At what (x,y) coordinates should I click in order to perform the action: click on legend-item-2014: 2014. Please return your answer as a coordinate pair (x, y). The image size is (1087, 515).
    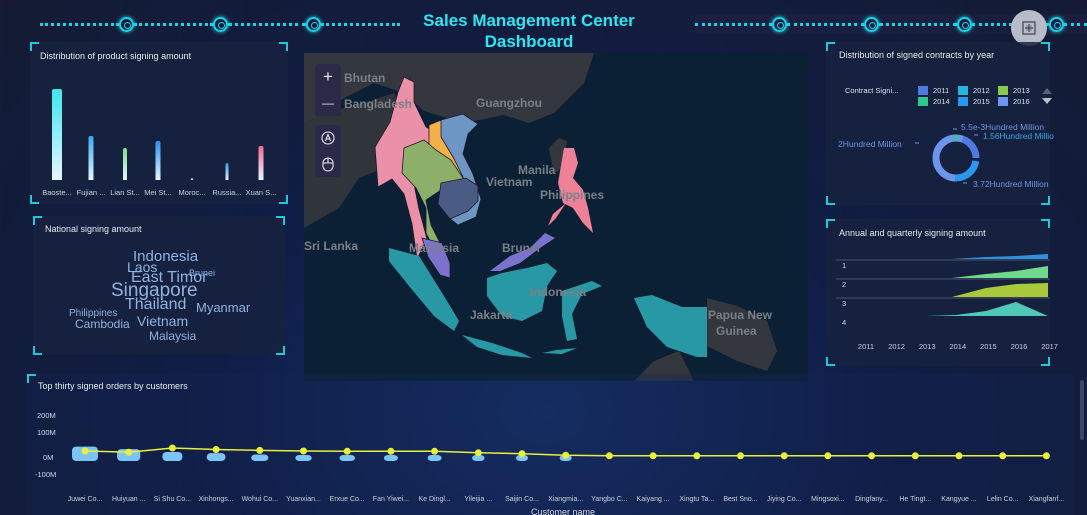
    Looking at the image, I should click on (934, 101).